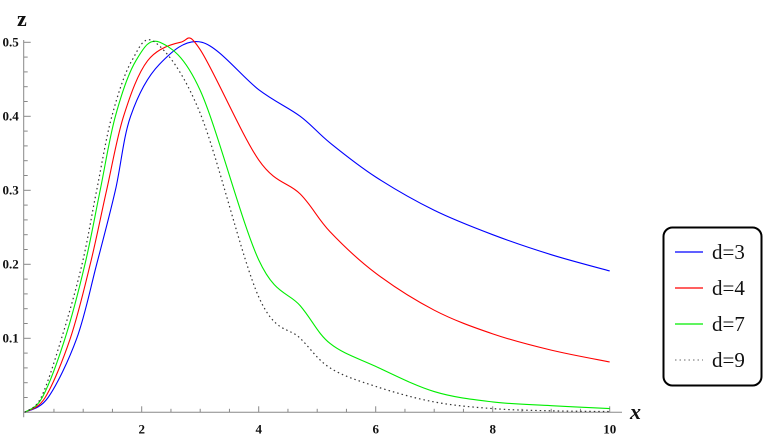  I want to click on y-tick-label: 0.3, so click(10, 189).